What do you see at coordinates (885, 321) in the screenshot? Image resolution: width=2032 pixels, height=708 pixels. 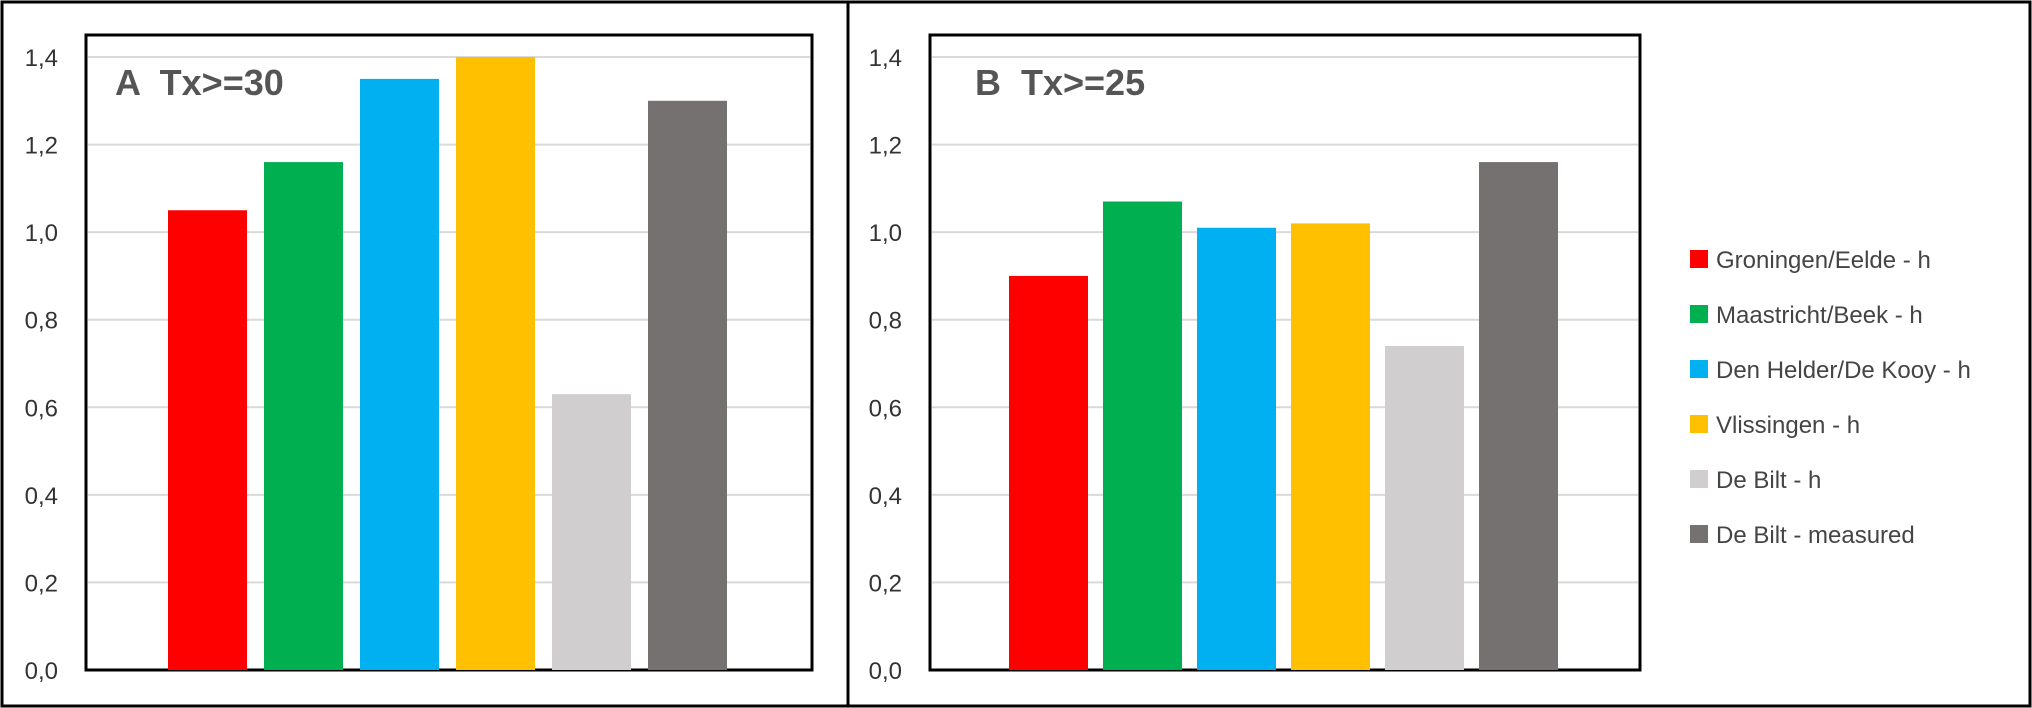 I see `panel-b-y-tick-label: 0,8` at bounding box center [885, 321].